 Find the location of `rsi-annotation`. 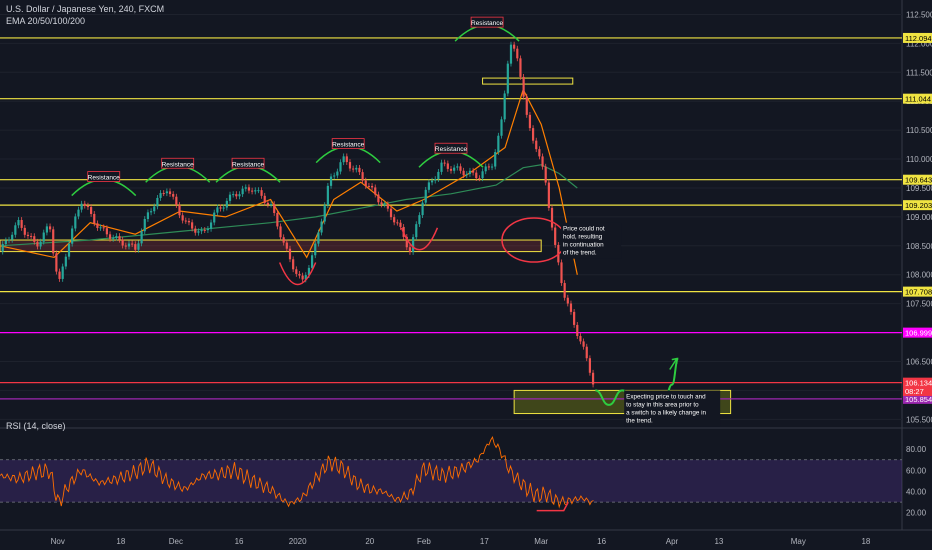

rsi-annotation is located at coordinates (552, 506).